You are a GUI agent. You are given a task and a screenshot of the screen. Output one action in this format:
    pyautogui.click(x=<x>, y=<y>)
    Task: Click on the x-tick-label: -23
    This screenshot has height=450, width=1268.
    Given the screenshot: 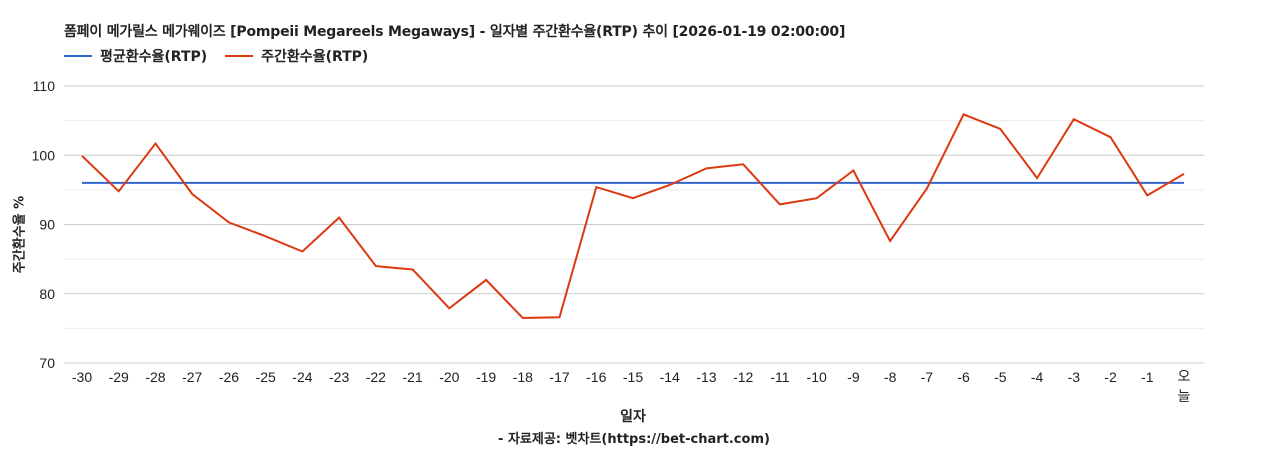 What is the action you would take?
    pyautogui.click(x=339, y=377)
    